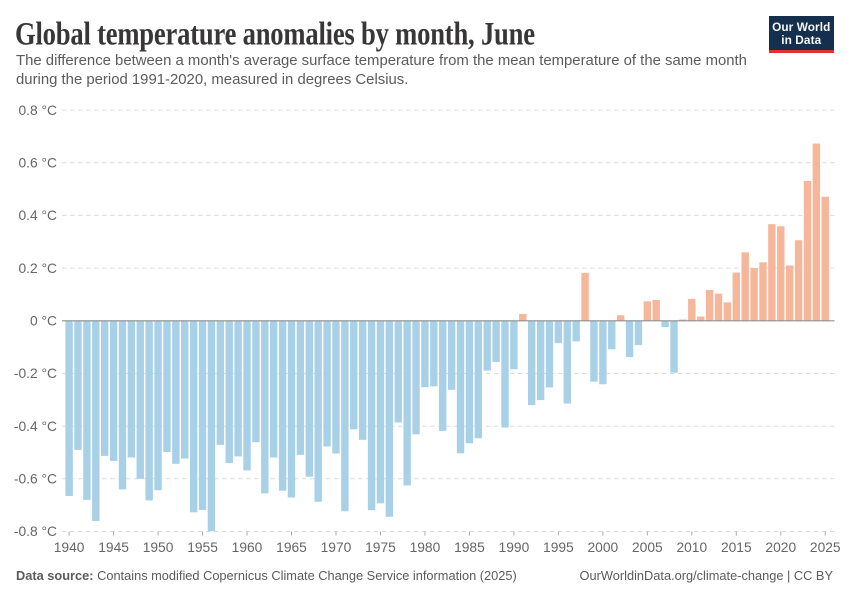 This screenshot has width=850, height=600. I want to click on svg-text: 2025, so click(825, 547).